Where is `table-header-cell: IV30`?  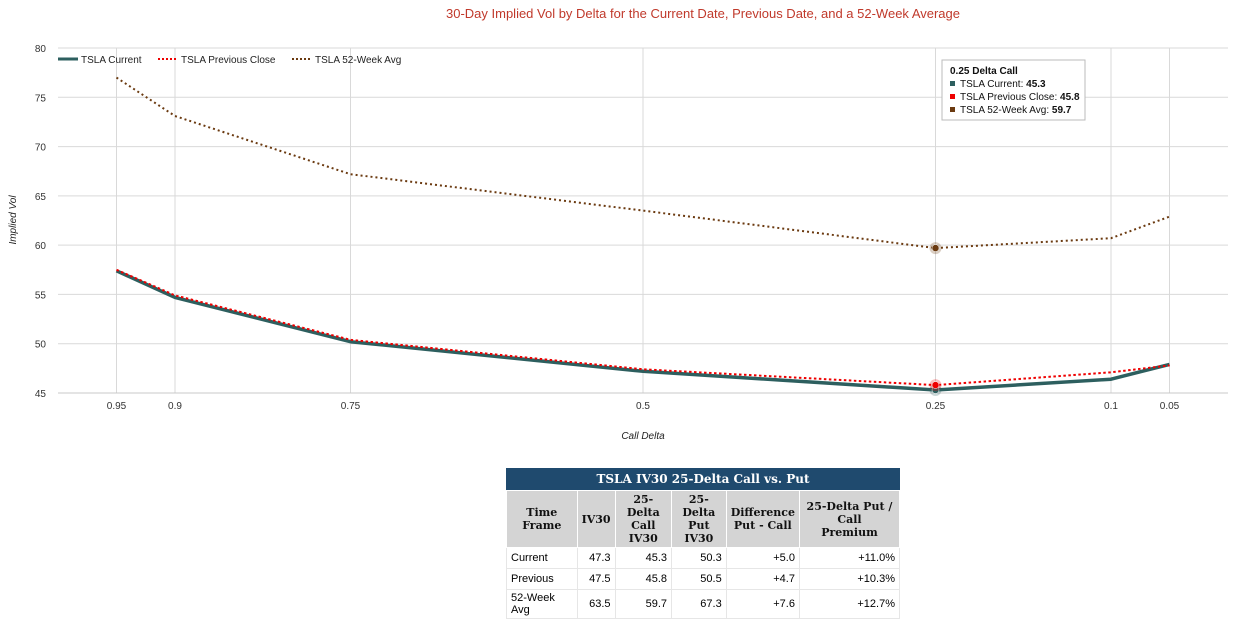
table-header-cell: IV30 is located at coordinates (596, 519).